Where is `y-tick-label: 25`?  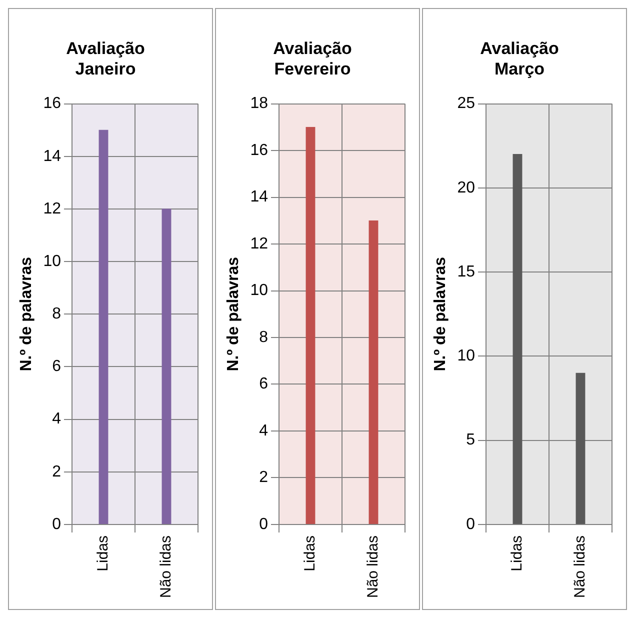
y-tick-label: 25 is located at coordinates (466, 103).